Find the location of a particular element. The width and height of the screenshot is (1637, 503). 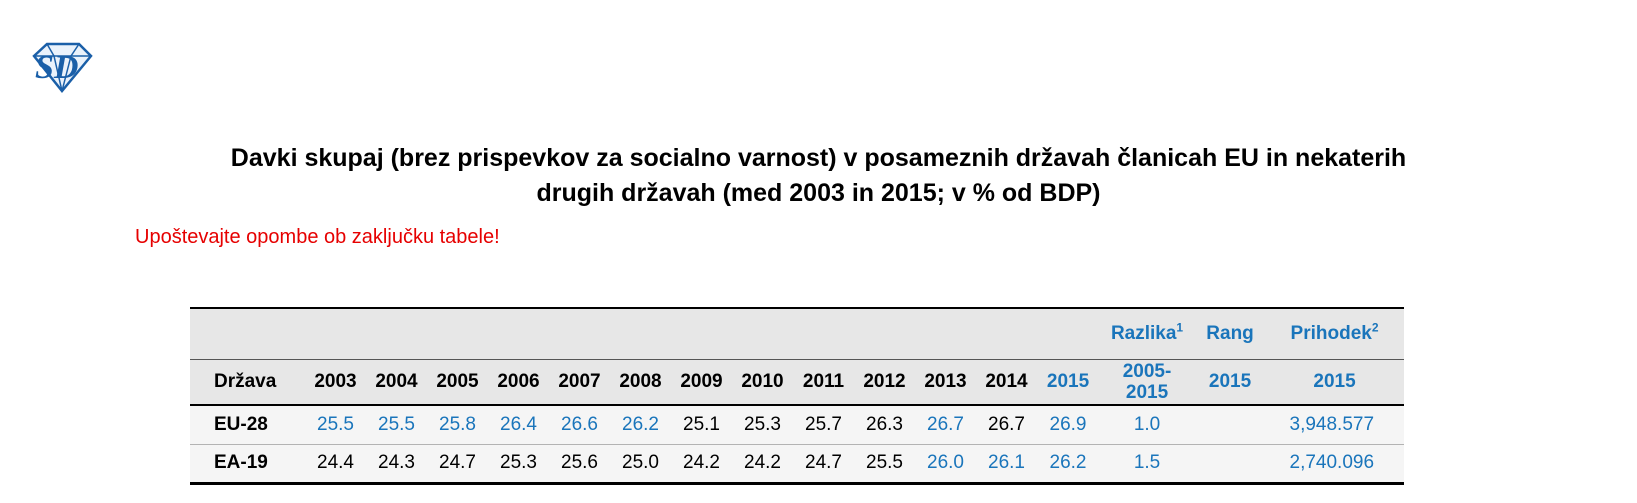

year-column-header: 2003 is located at coordinates (335, 383).